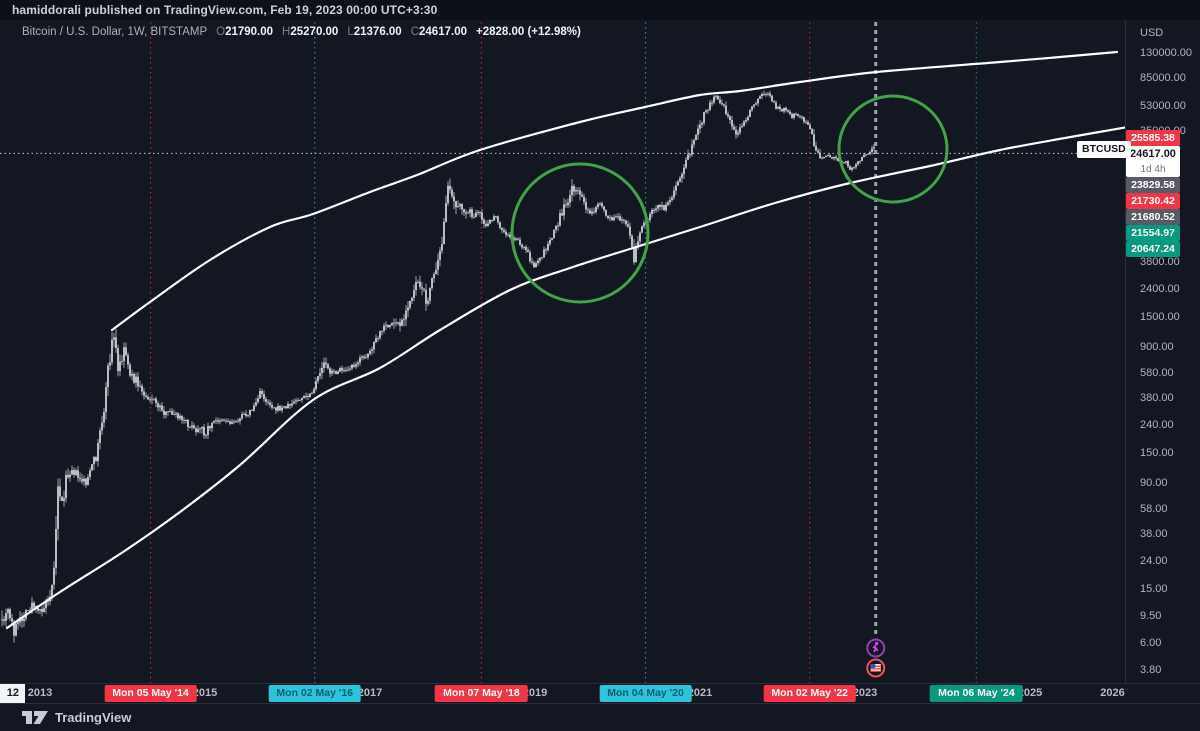 The width and height of the screenshot is (1200, 731). I want to click on ohlc-values: O21790.00 H25270.00 L21376.00 C24617.00, so click(337, 32).